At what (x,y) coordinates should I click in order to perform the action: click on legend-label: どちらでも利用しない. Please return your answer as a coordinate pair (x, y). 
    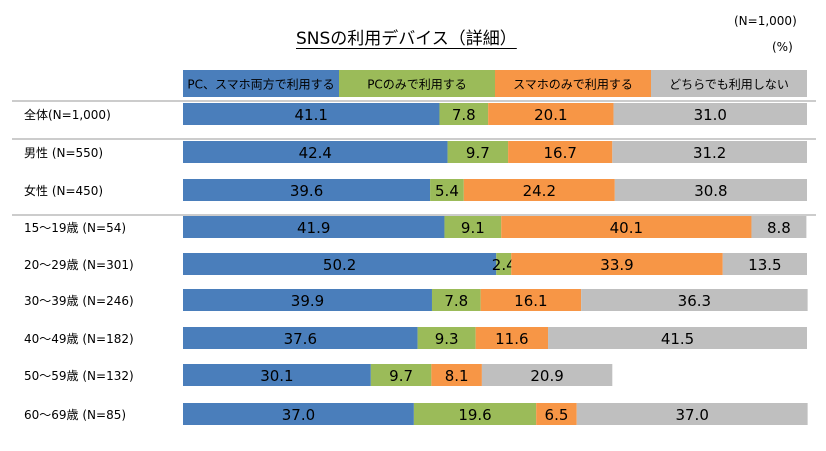
    Looking at the image, I should click on (729, 85).